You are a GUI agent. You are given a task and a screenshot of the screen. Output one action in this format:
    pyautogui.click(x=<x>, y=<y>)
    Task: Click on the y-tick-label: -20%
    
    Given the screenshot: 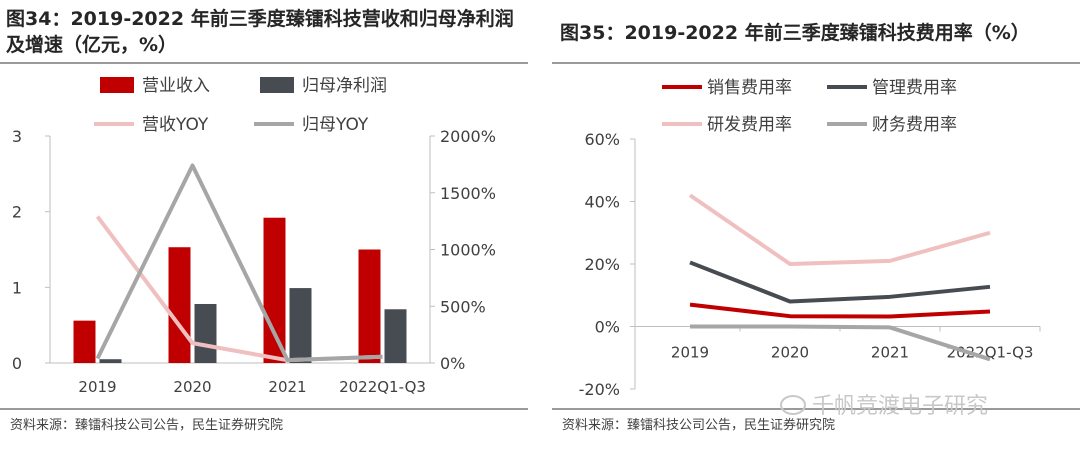 What is the action you would take?
    pyautogui.click(x=599, y=389)
    